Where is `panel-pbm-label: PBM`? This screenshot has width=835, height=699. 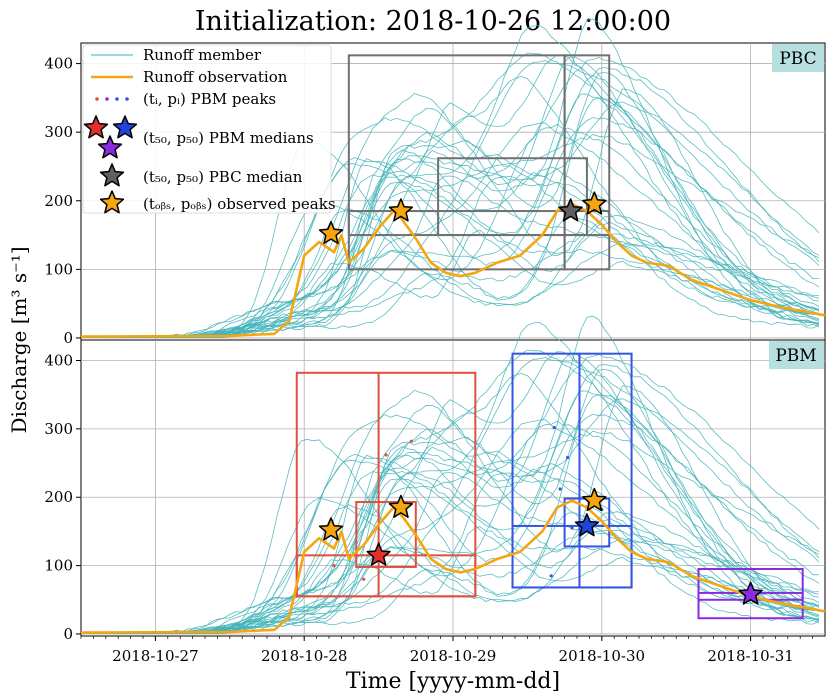
panel-pbm-label: PBM is located at coordinates (795, 356).